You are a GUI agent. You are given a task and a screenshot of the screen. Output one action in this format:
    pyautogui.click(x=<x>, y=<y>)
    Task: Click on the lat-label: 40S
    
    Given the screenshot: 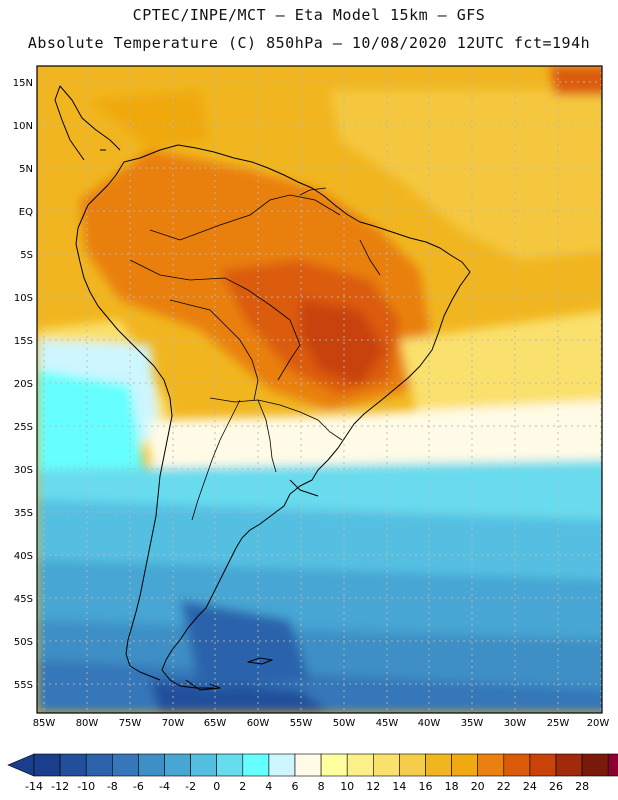 What is the action you would take?
    pyautogui.click(x=23, y=556)
    